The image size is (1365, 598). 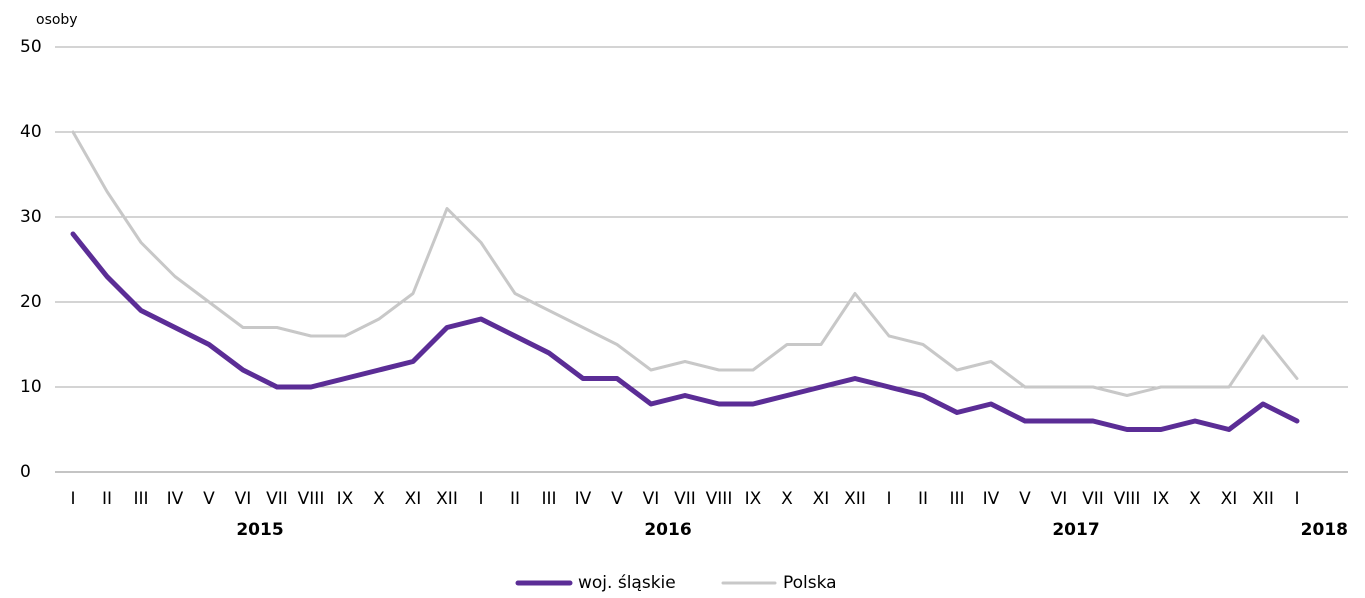 What do you see at coordinates (57, 20) in the screenshot?
I see `y-axis-label: osoby` at bounding box center [57, 20].